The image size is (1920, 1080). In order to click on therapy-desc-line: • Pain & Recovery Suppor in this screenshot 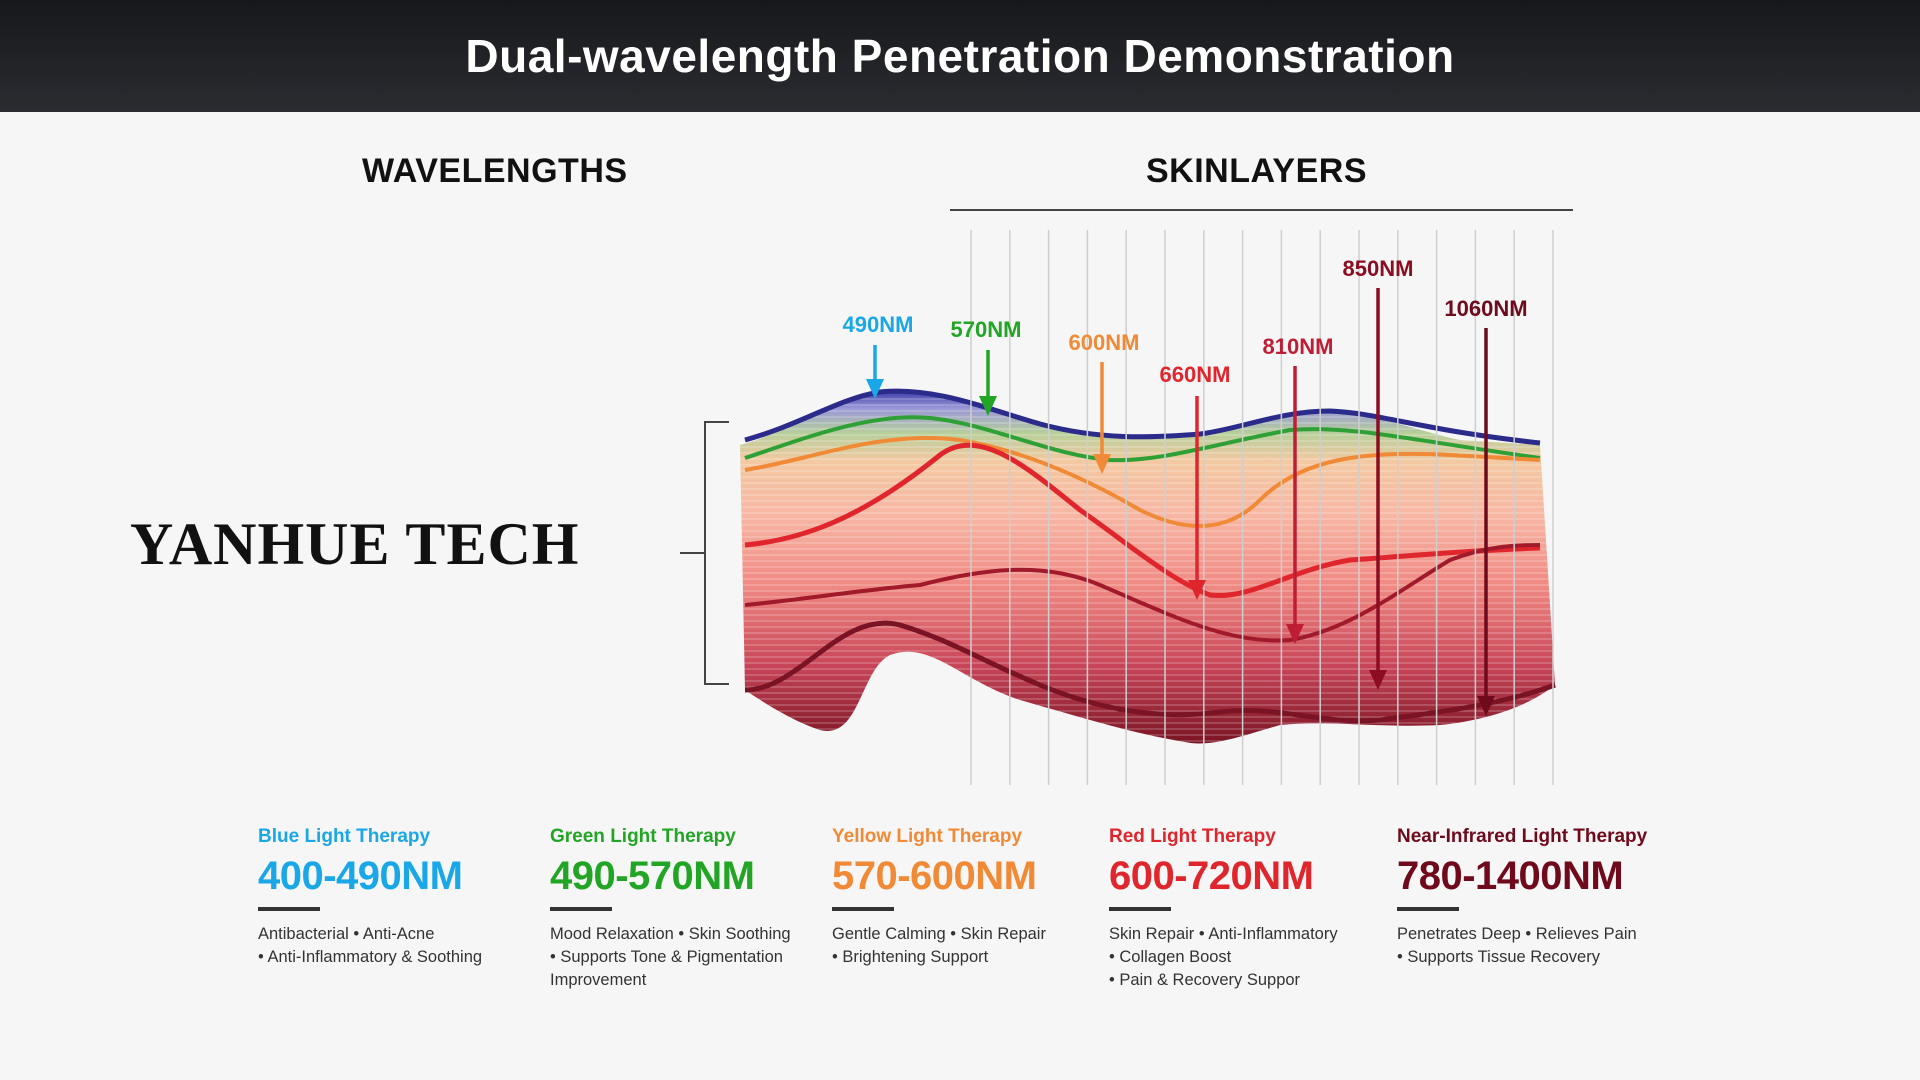, I will do `click(1205, 980)`.